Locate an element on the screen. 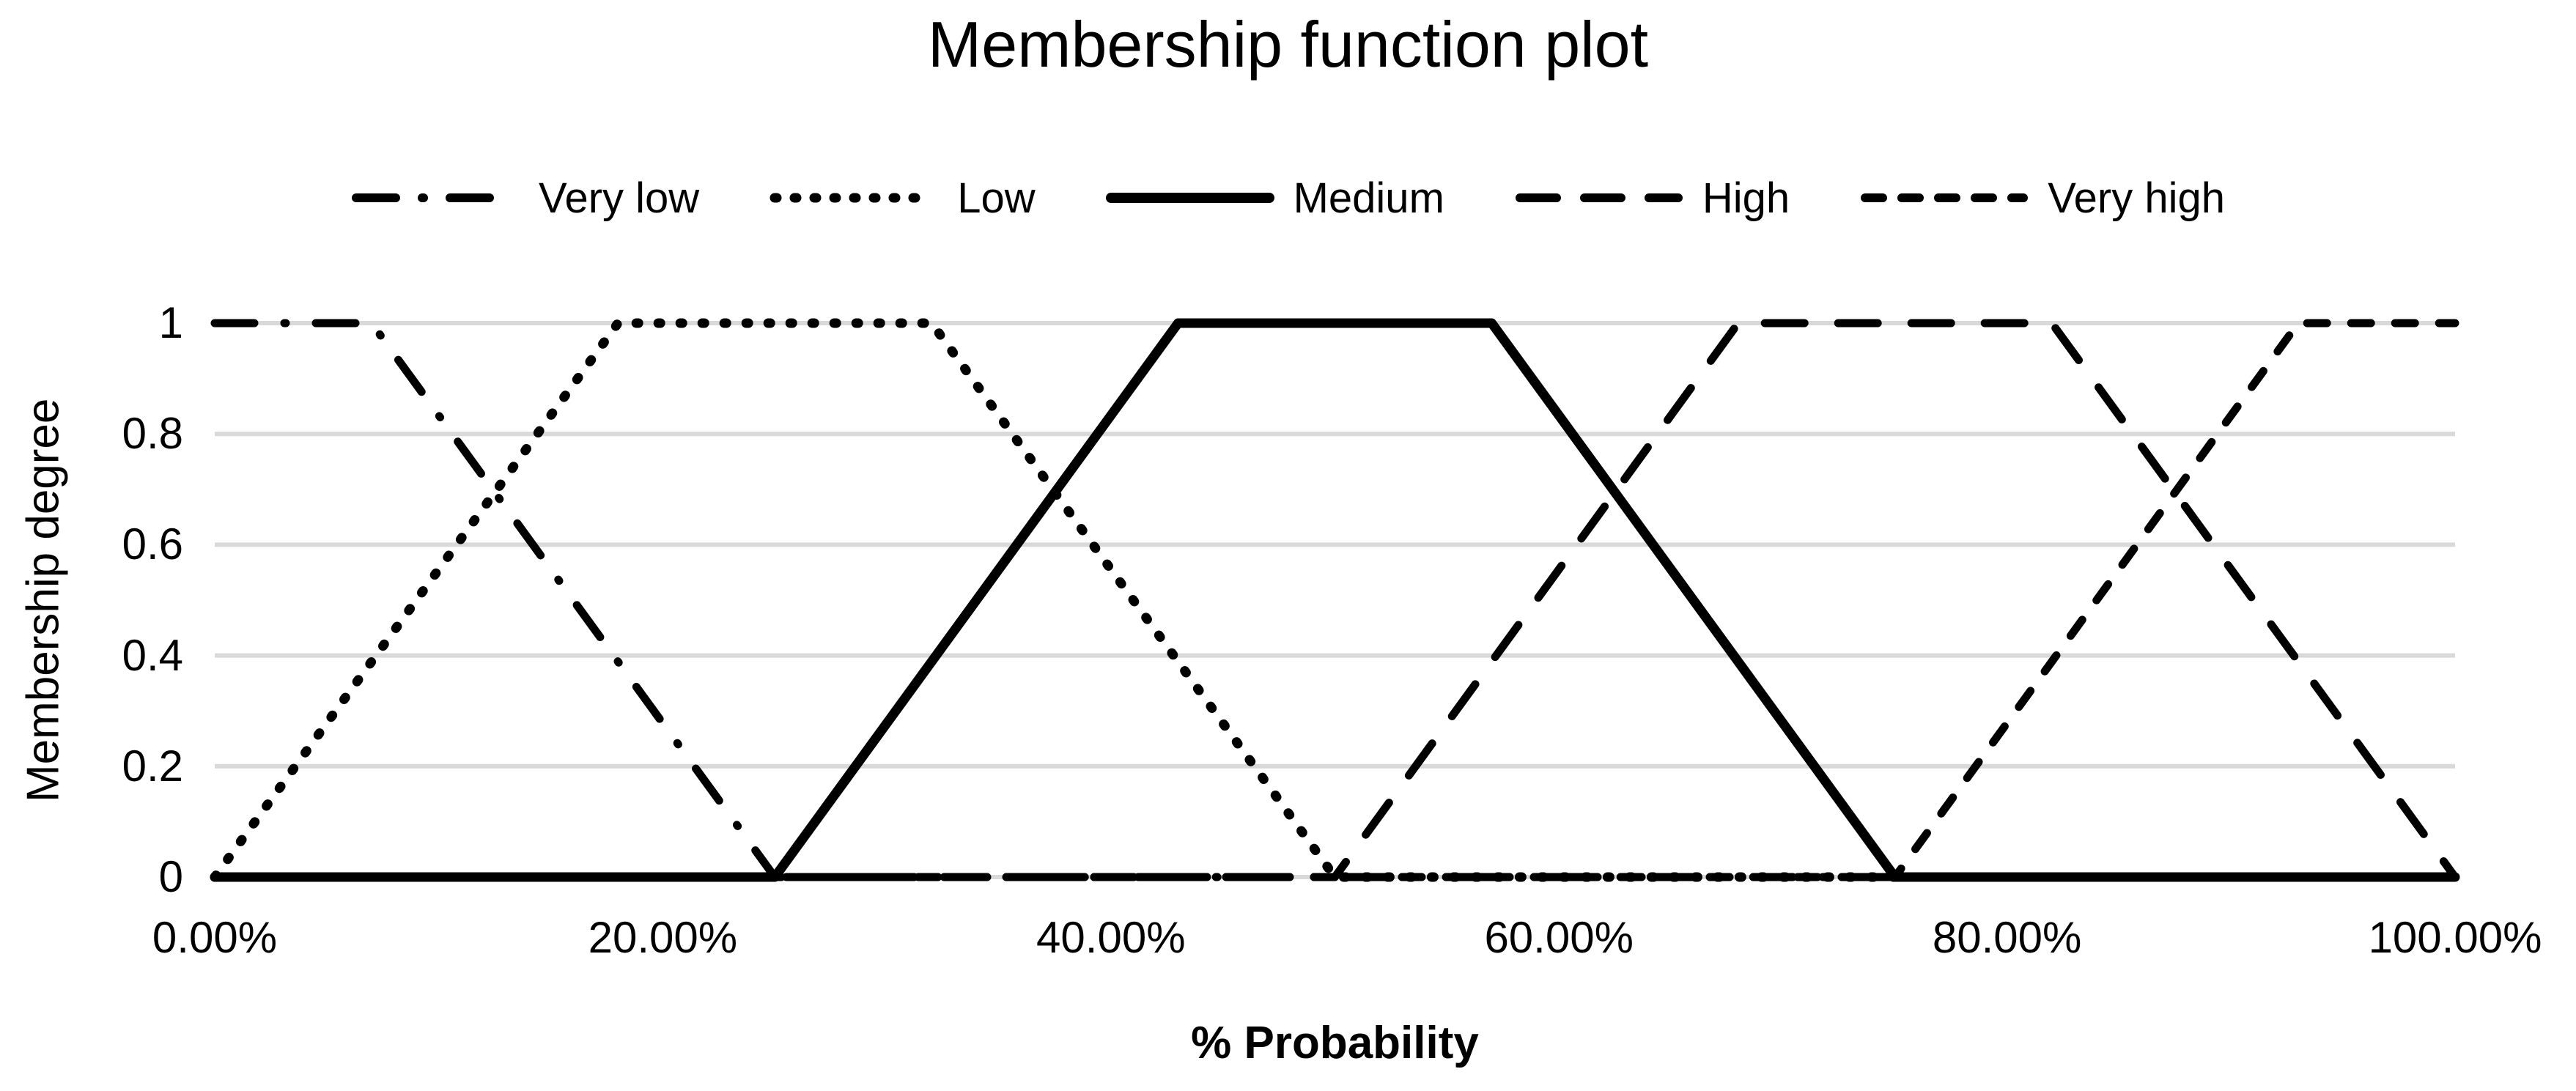 This screenshot has height=1091, width=2576. y-axis-title: Membership degree is located at coordinates (43, 600).